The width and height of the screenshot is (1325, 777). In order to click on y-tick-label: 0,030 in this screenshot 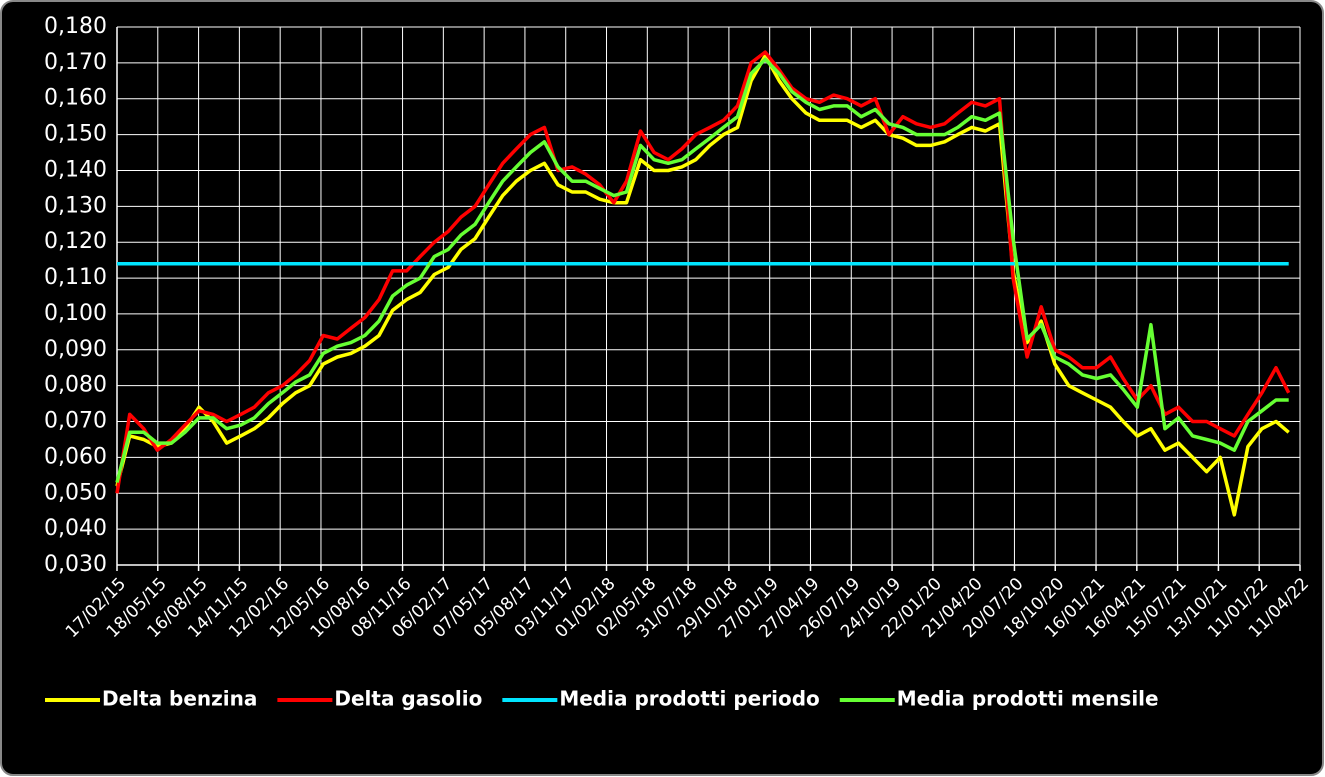, I will do `click(75, 564)`.